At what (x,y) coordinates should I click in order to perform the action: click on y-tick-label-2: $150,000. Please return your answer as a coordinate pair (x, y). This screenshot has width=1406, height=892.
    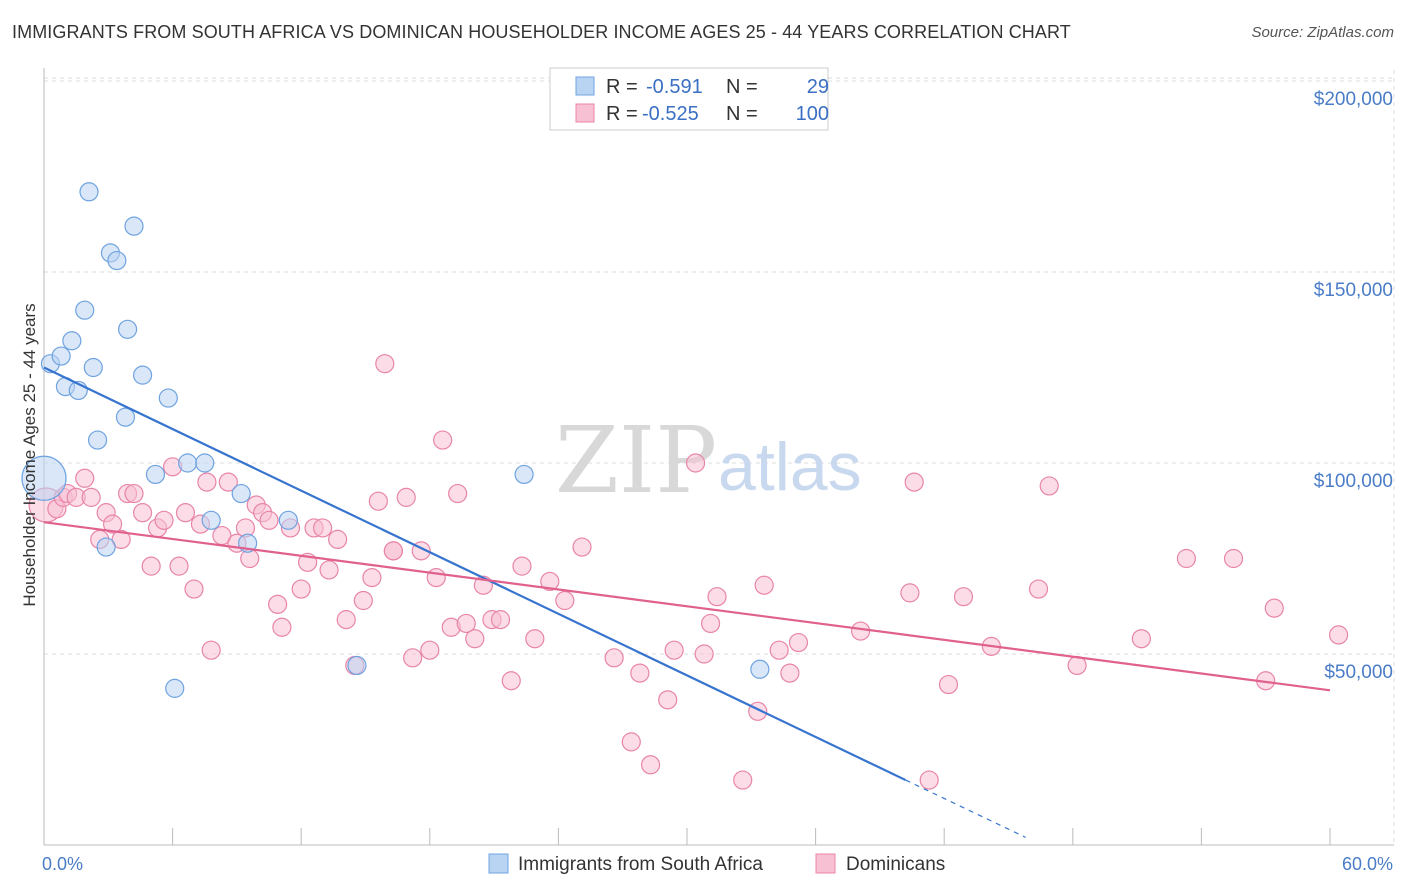
    Looking at the image, I should click on (1353, 290).